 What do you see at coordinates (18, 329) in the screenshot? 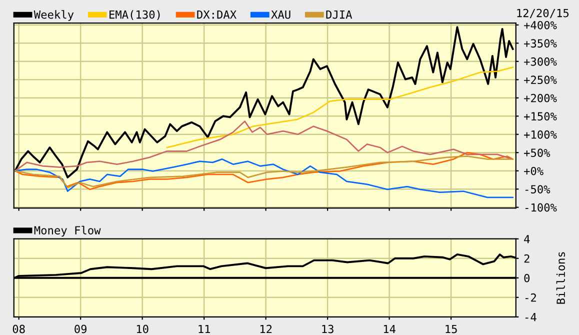
I see `x-tick-label: 08` at bounding box center [18, 329].